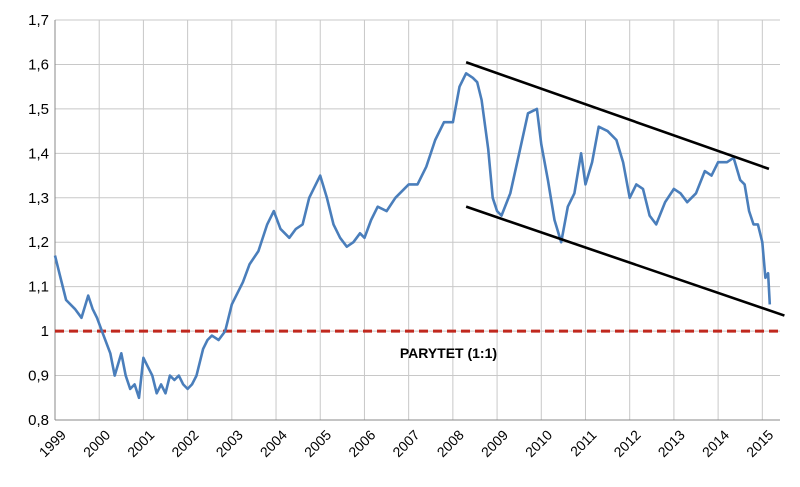 This screenshot has width=800, height=487. I want to click on x-tick-label: 2005, so click(317, 443).